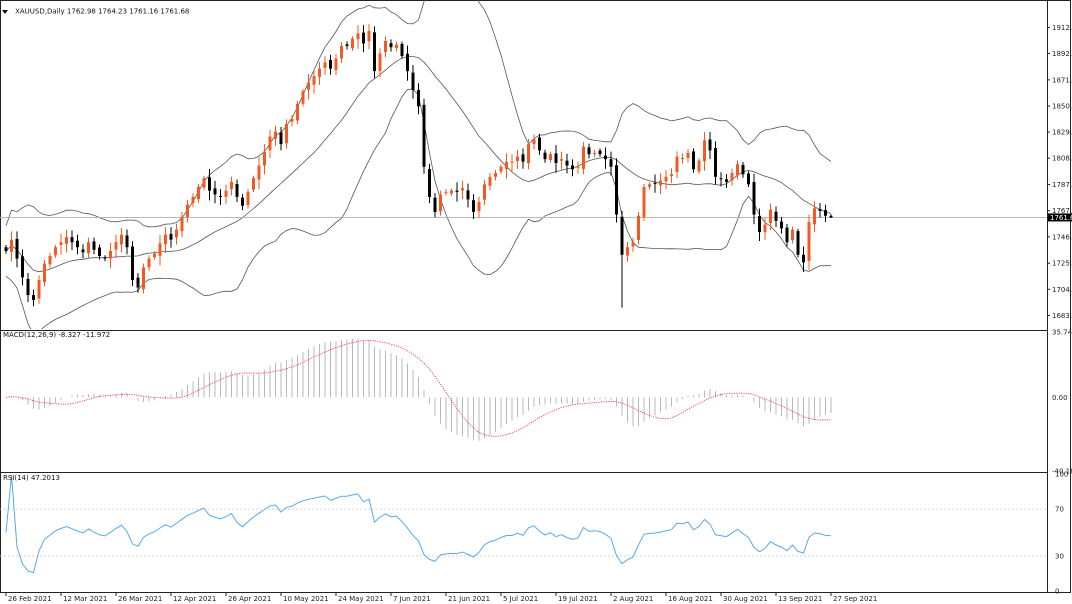 The height and width of the screenshot is (604, 1072). Describe the element at coordinates (418, 389) in the screenshot. I see `macd-pane` at that location.